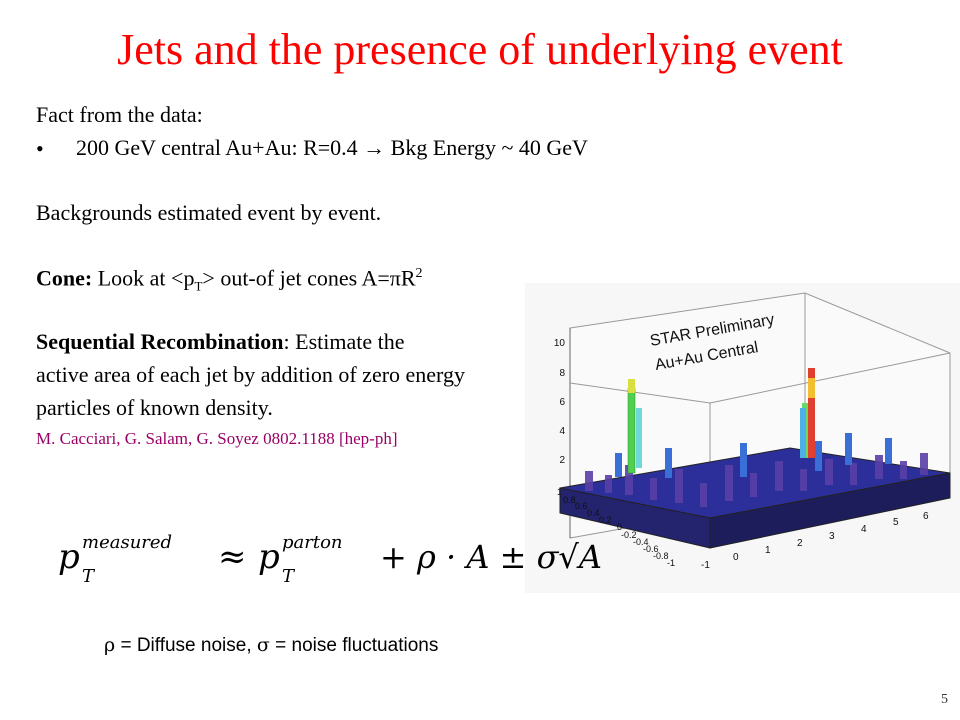  I want to click on y-tick: 1, so click(559, 492).